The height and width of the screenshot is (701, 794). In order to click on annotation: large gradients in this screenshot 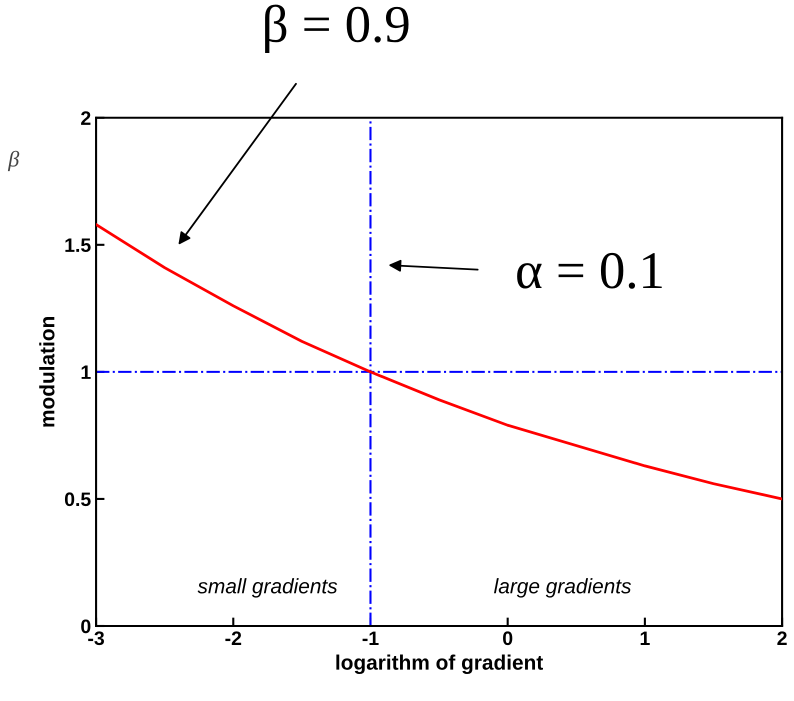, I will do `click(563, 588)`.